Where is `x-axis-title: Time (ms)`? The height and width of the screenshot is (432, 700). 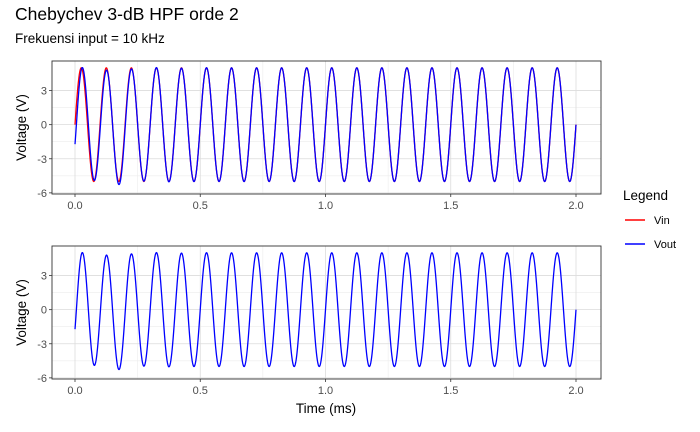
x-axis-title: Time (ms) is located at coordinates (326, 408).